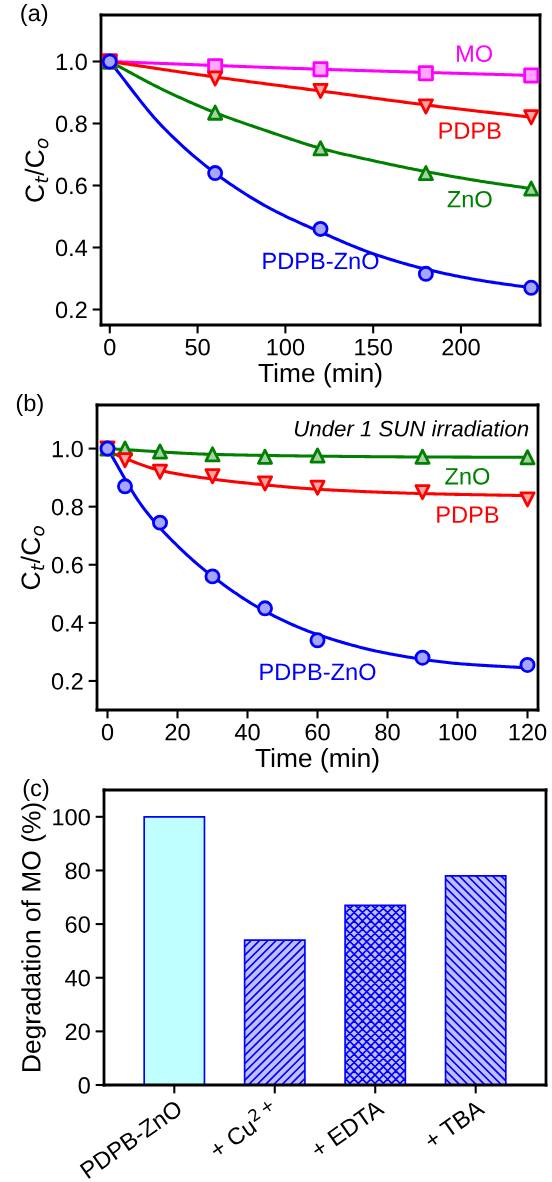 The width and height of the screenshot is (552, 1182). Describe the element at coordinates (71, 817) in the screenshot. I see `y-tick-label: 100` at that location.